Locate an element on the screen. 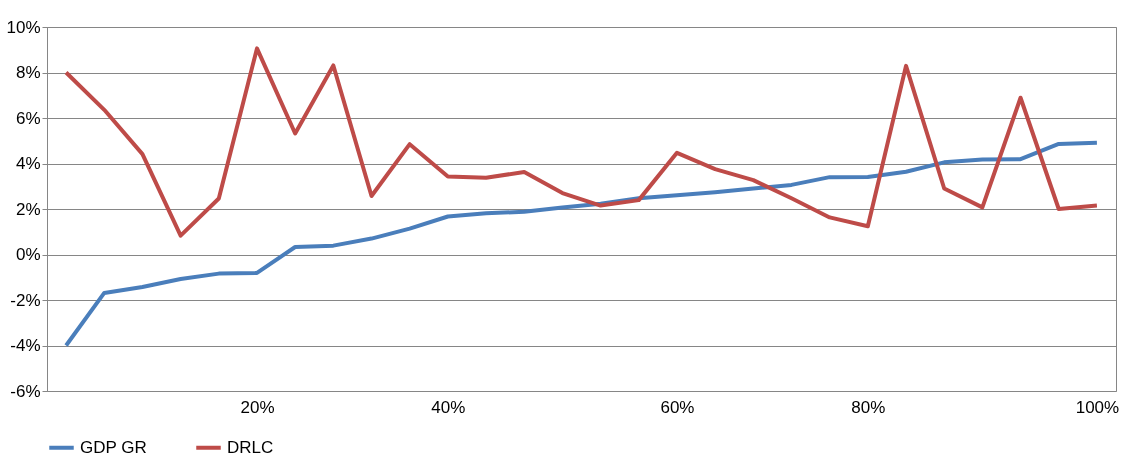 The height and width of the screenshot is (461, 1130). x-tick-label: 100% is located at coordinates (1097, 407).